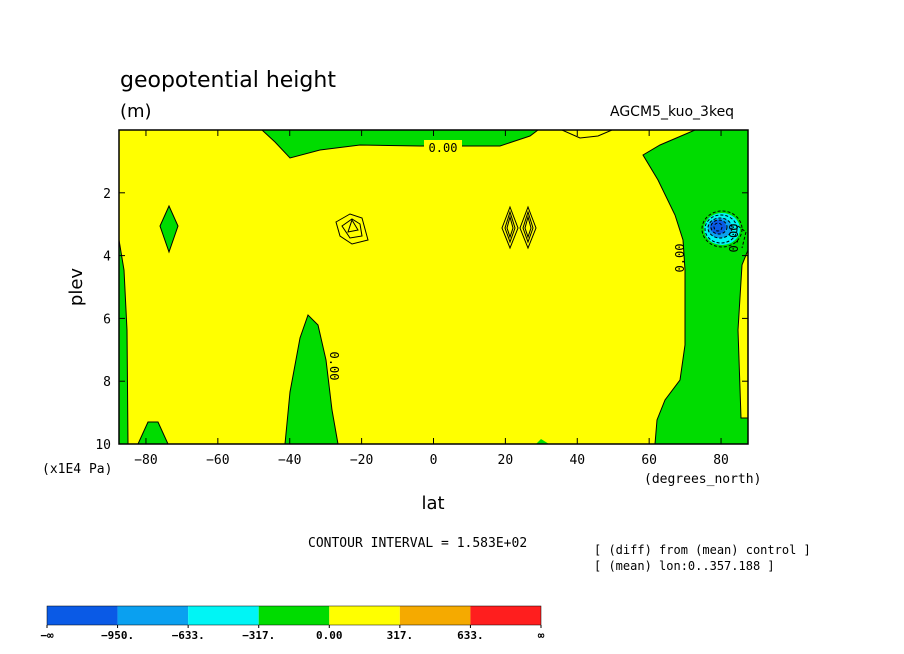 The height and width of the screenshot is (654, 904). I want to click on contour-diamond-25a, so click(528, 227).